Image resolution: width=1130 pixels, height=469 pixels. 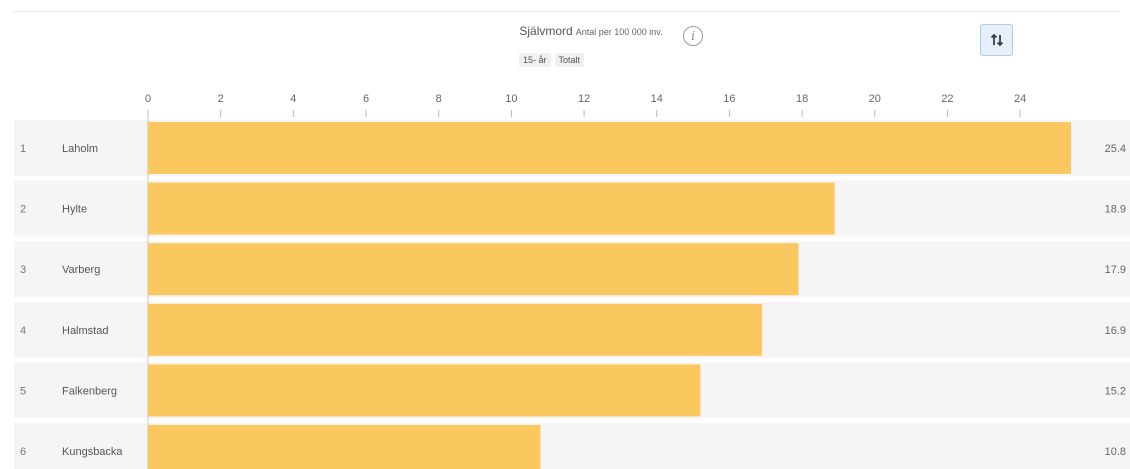 What do you see at coordinates (1115, 391) in the screenshot?
I see `value-label: 15.2` at bounding box center [1115, 391].